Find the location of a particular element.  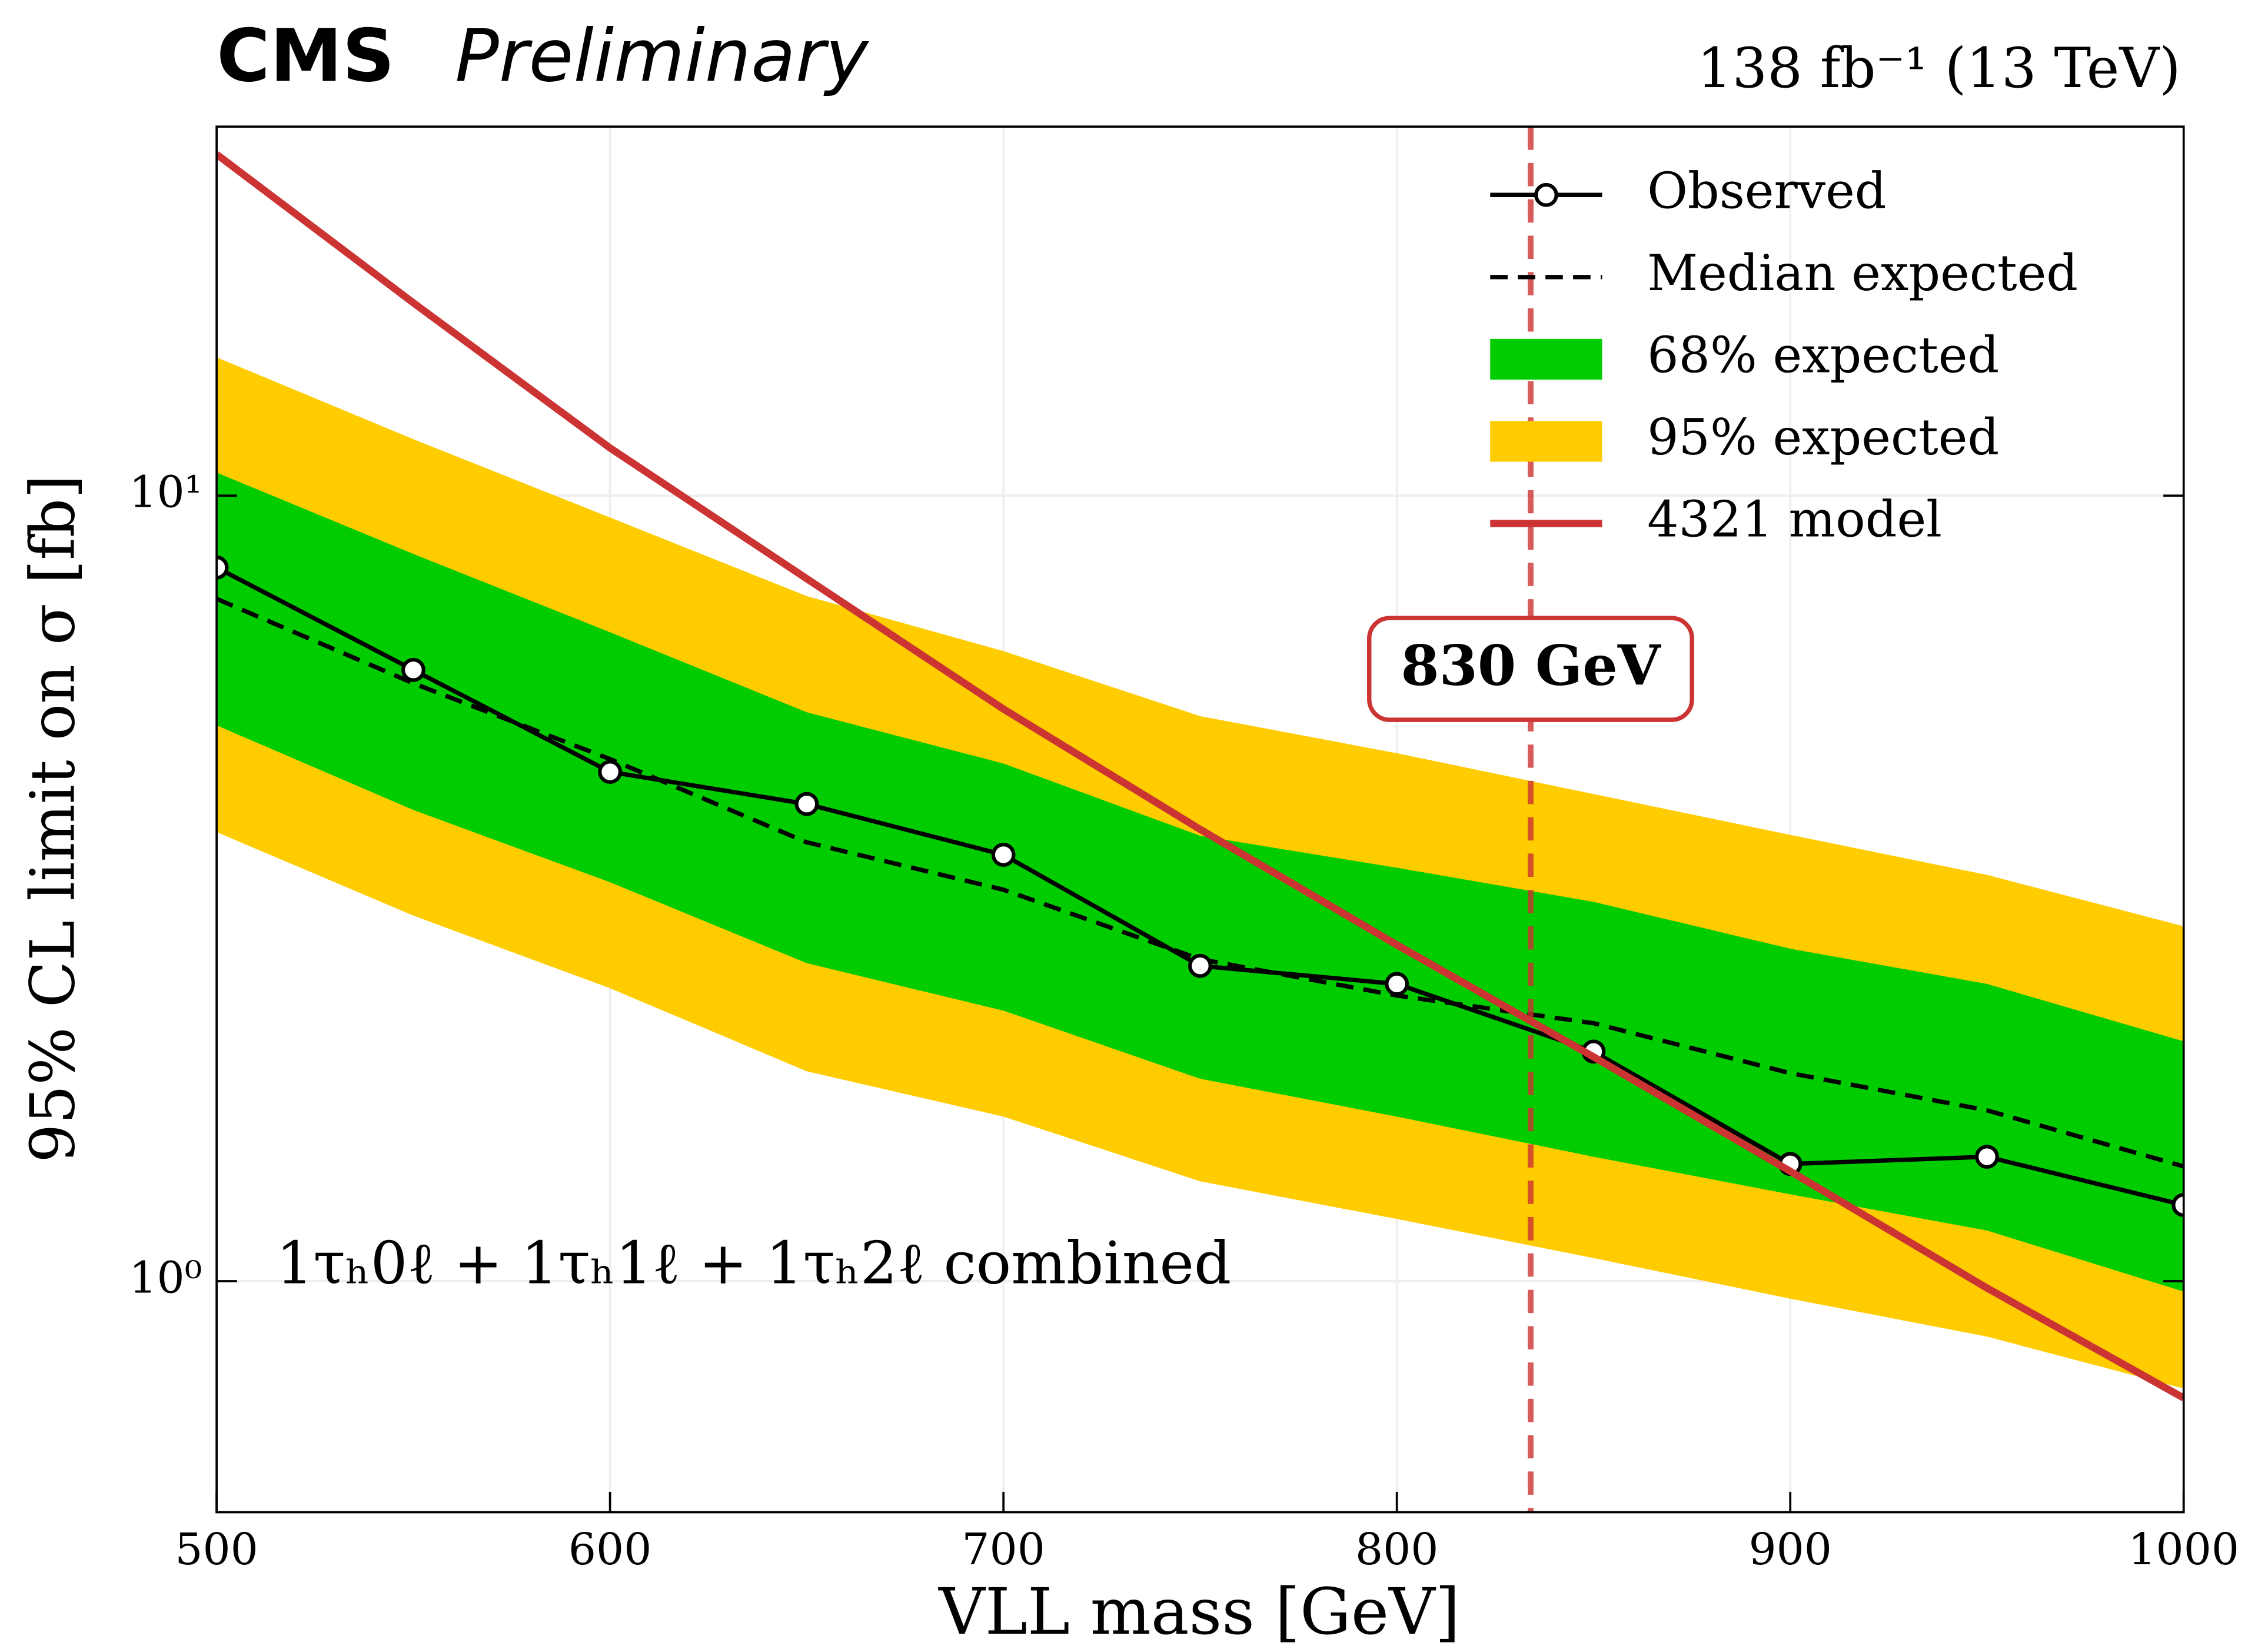

legend-label: Observed is located at coordinates (1766, 191).